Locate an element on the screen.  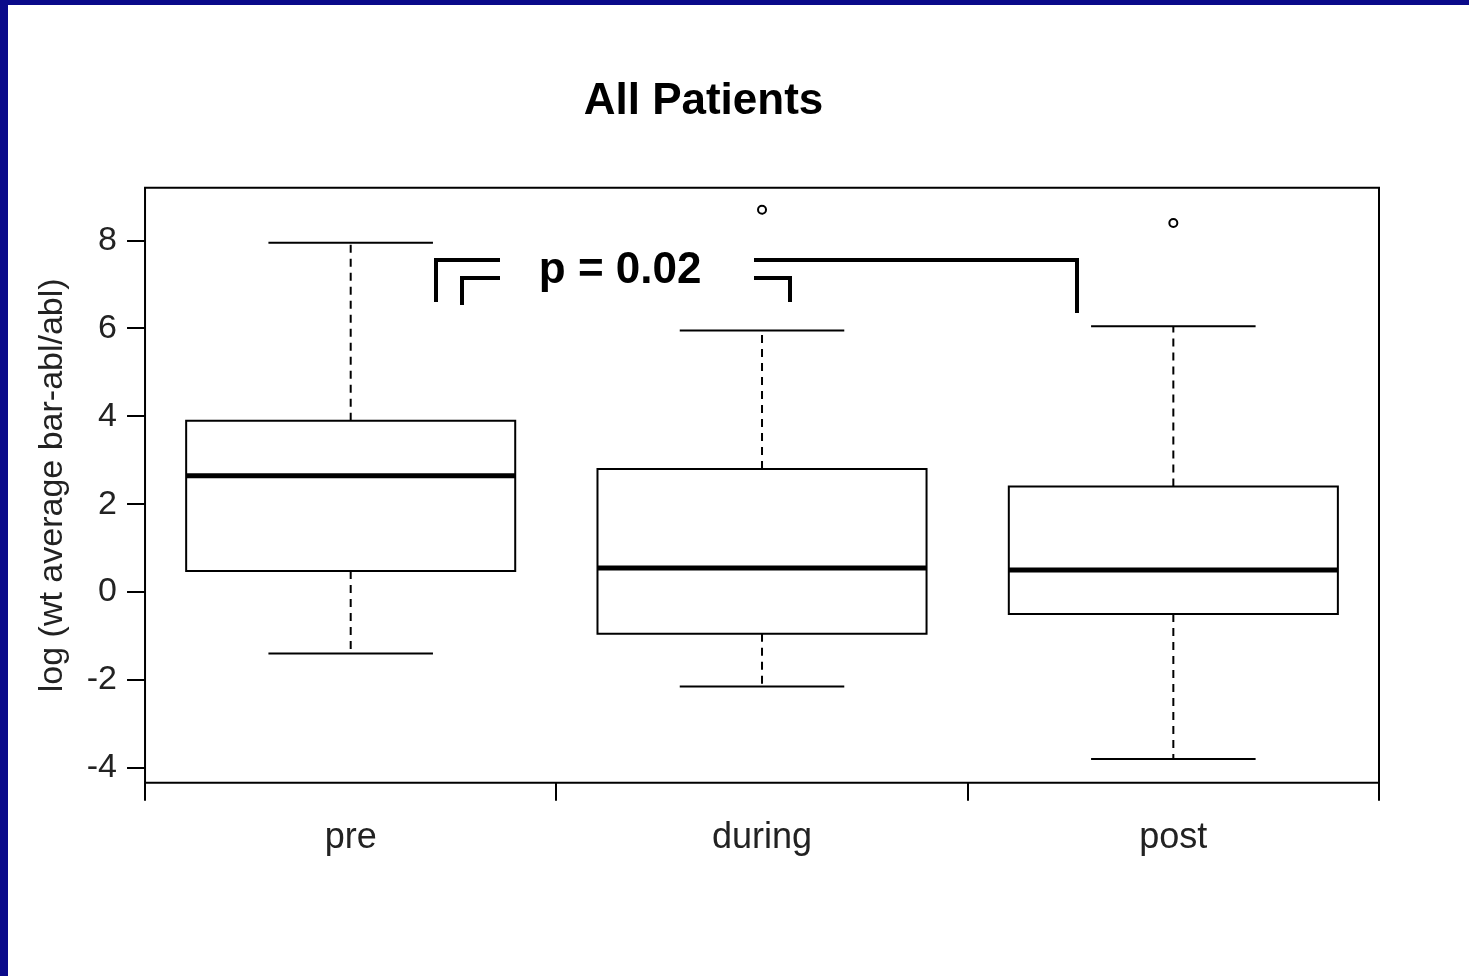
y-tick-label: -2 is located at coordinates (102, 677).